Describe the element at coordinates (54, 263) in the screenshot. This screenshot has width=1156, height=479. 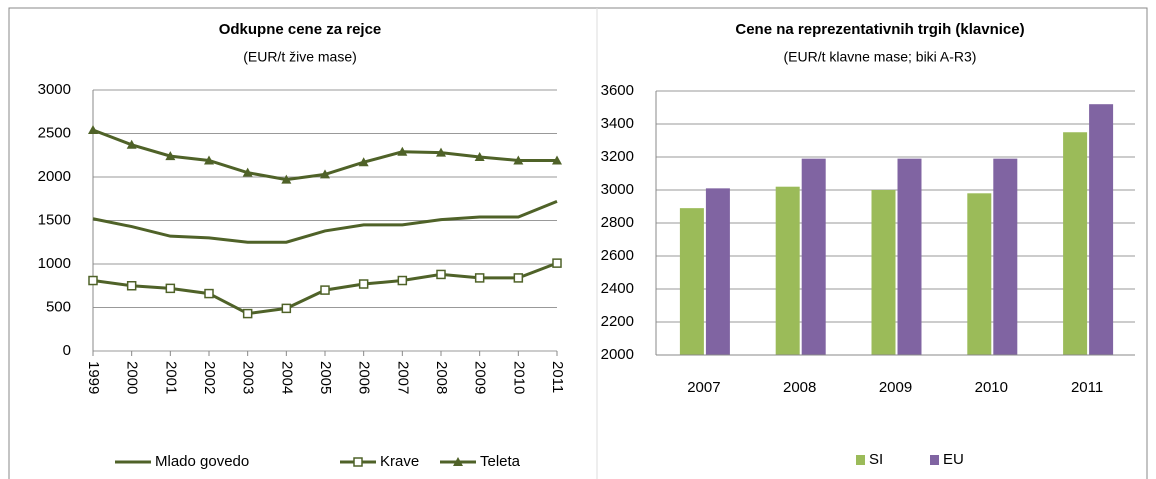
I see `y-tick-label: 1000` at that location.